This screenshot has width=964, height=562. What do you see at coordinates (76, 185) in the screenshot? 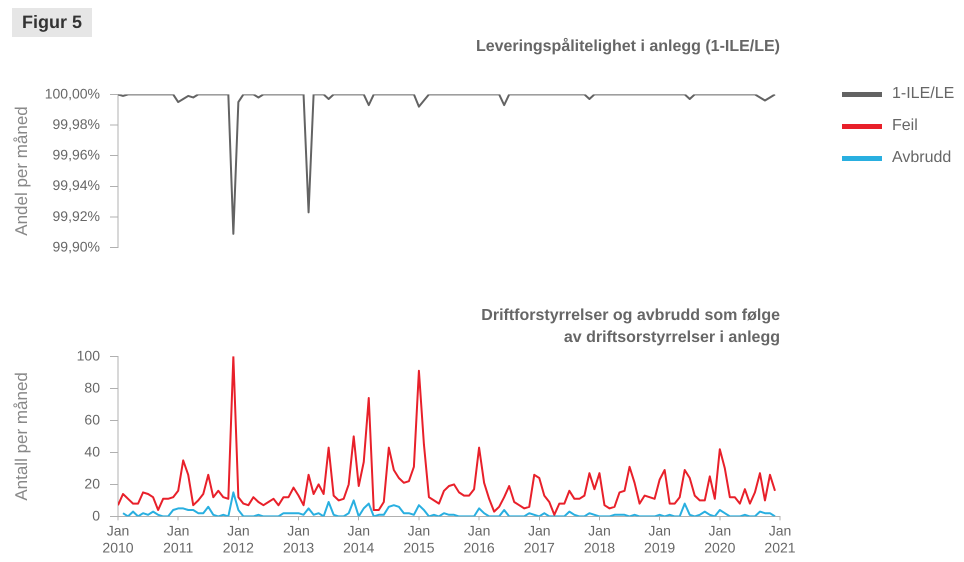
I see `y-tick-label: 99,94%` at bounding box center [76, 185].